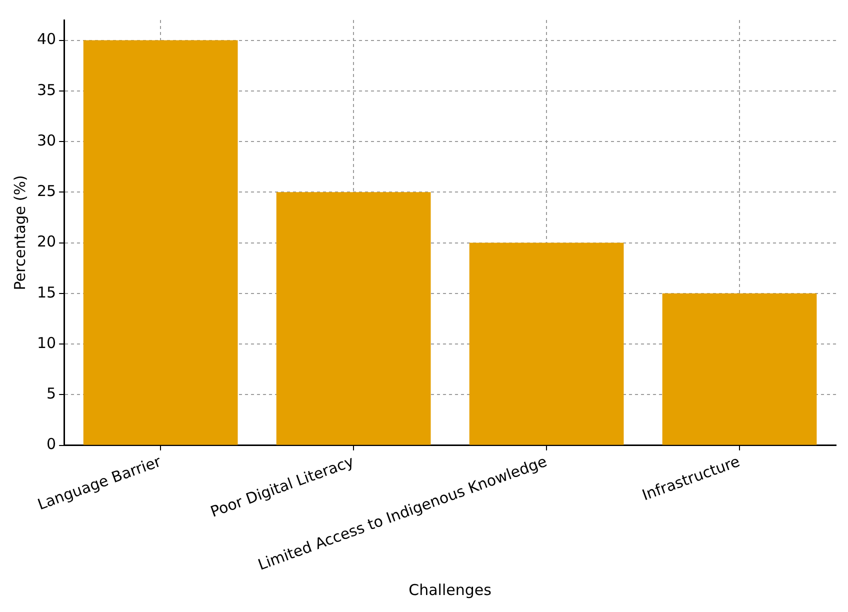  Describe the element at coordinates (46, 191) in the screenshot. I see `y-tick-label: 25` at that location.